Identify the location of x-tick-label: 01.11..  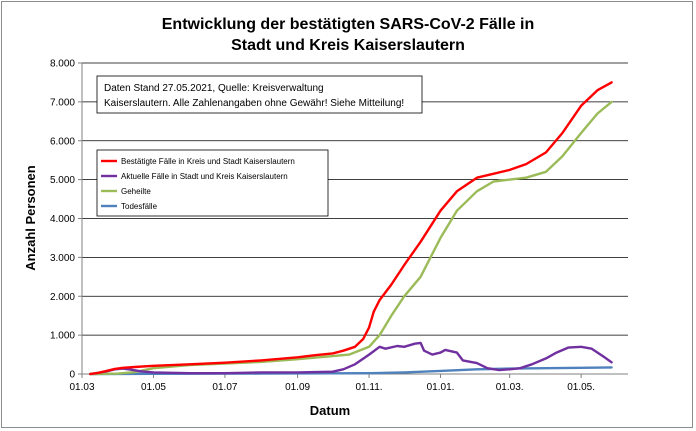
(369, 387).